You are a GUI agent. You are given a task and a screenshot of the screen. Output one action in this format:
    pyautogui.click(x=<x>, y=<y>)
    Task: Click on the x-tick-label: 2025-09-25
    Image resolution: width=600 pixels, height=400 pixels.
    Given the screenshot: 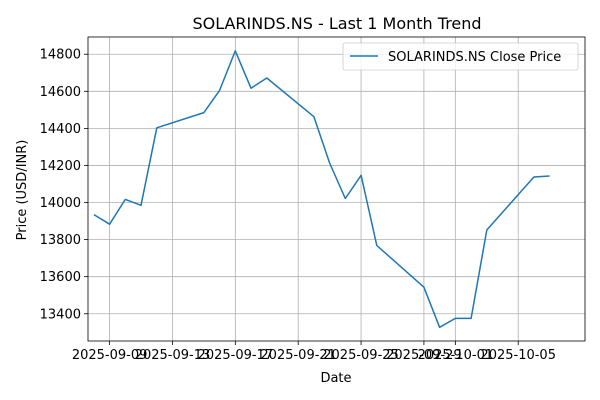 What is the action you would take?
    pyautogui.click(x=361, y=355)
    